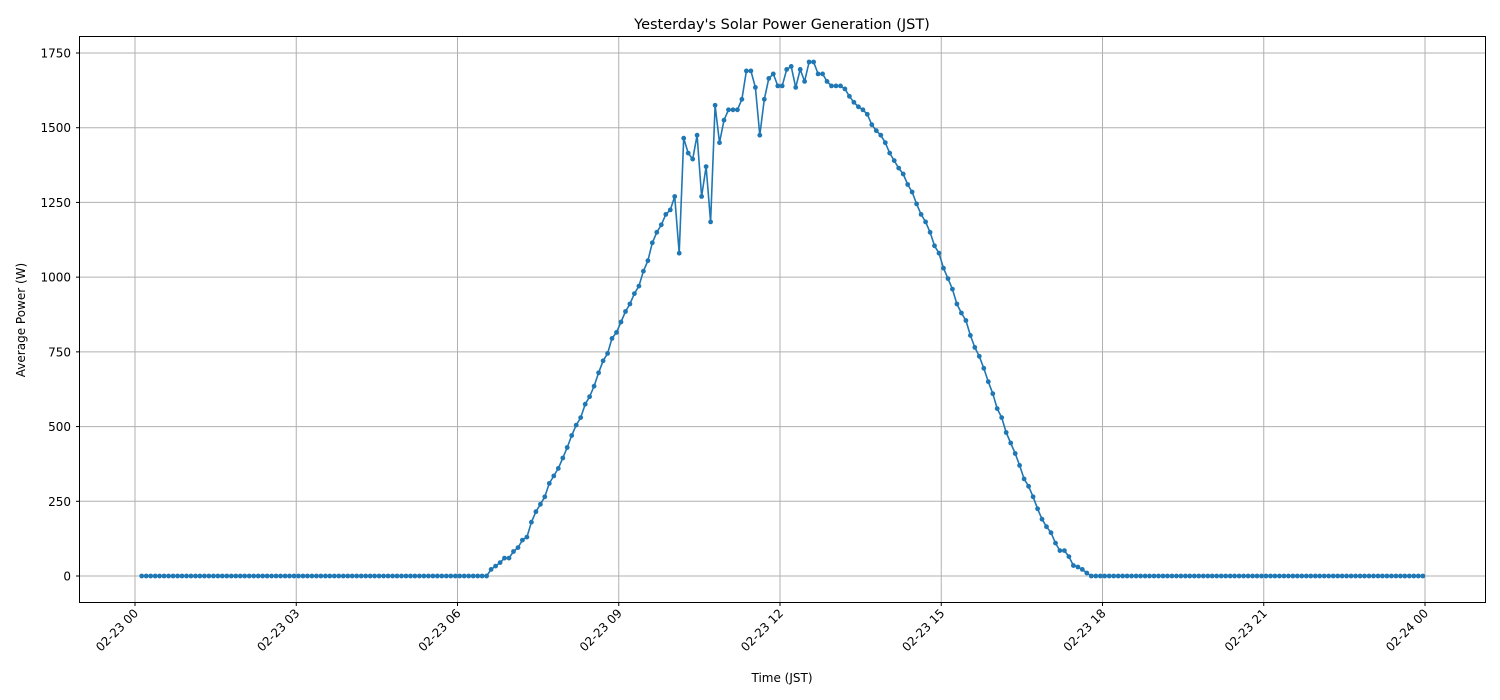  Describe the element at coordinates (59, 427) in the screenshot. I see `y-tick-label: 500` at that location.